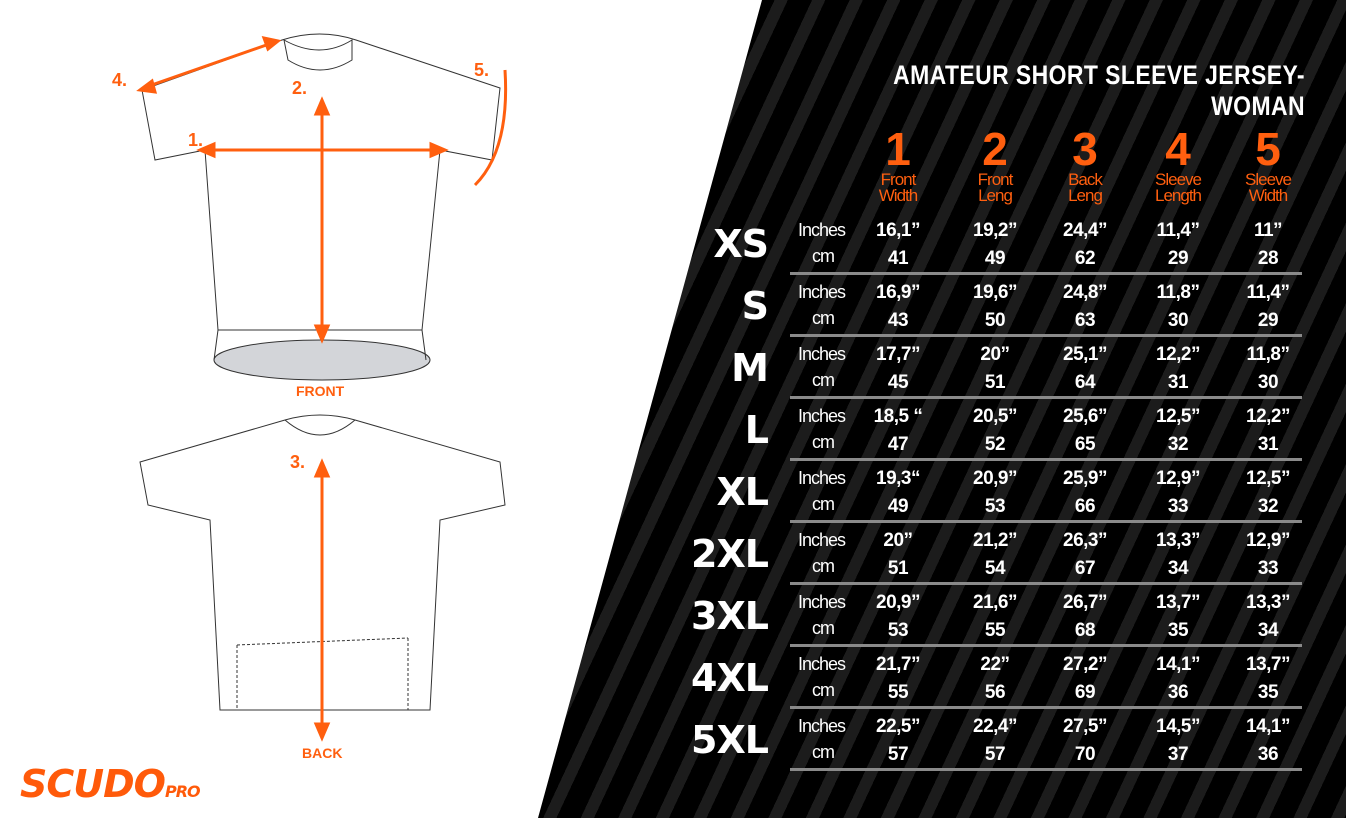 The image size is (1346, 818). What do you see at coordinates (995, 664) in the screenshot?
I see `inches-value: 22”` at bounding box center [995, 664].